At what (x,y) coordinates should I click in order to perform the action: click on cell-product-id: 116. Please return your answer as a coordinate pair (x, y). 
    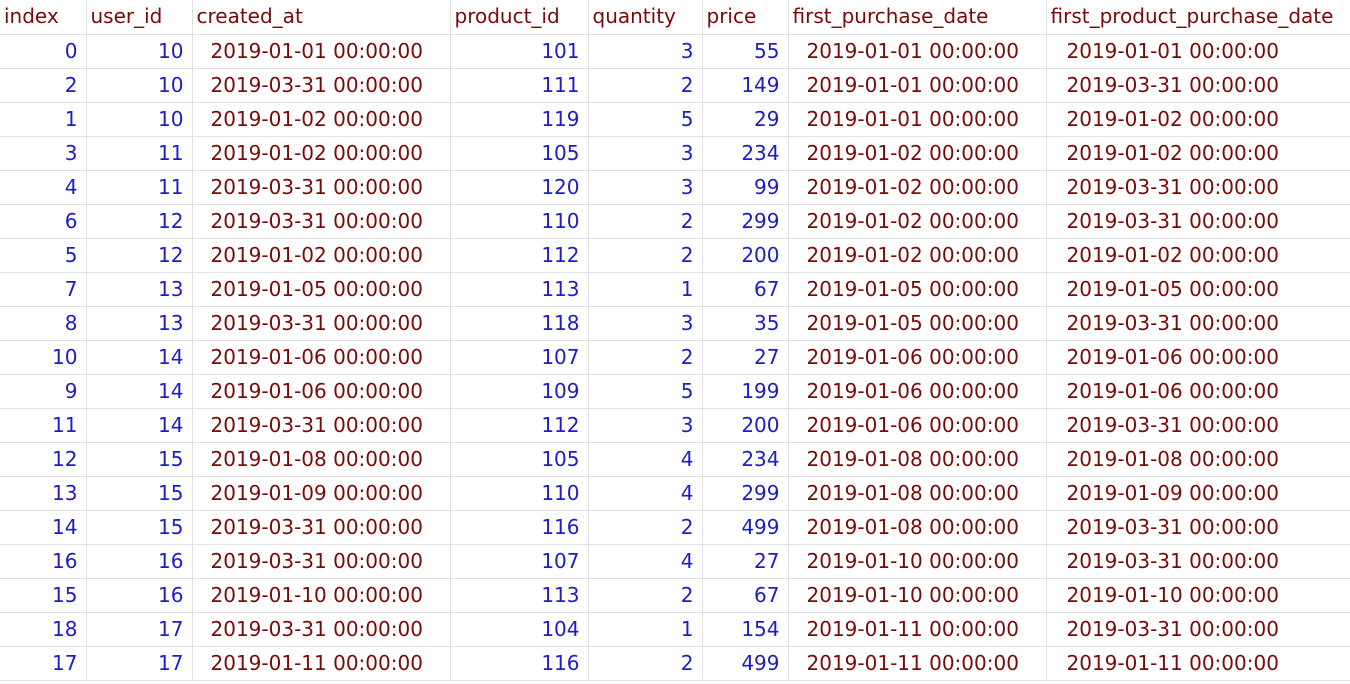
    Looking at the image, I should click on (519, 527).